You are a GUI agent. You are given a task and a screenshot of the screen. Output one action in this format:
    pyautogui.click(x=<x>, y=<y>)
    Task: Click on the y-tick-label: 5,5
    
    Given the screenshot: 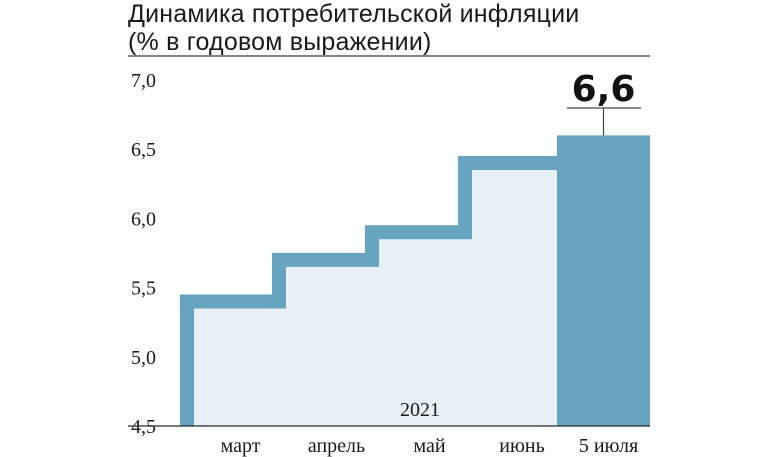 What is the action you would take?
    pyautogui.click(x=143, y=289)
    